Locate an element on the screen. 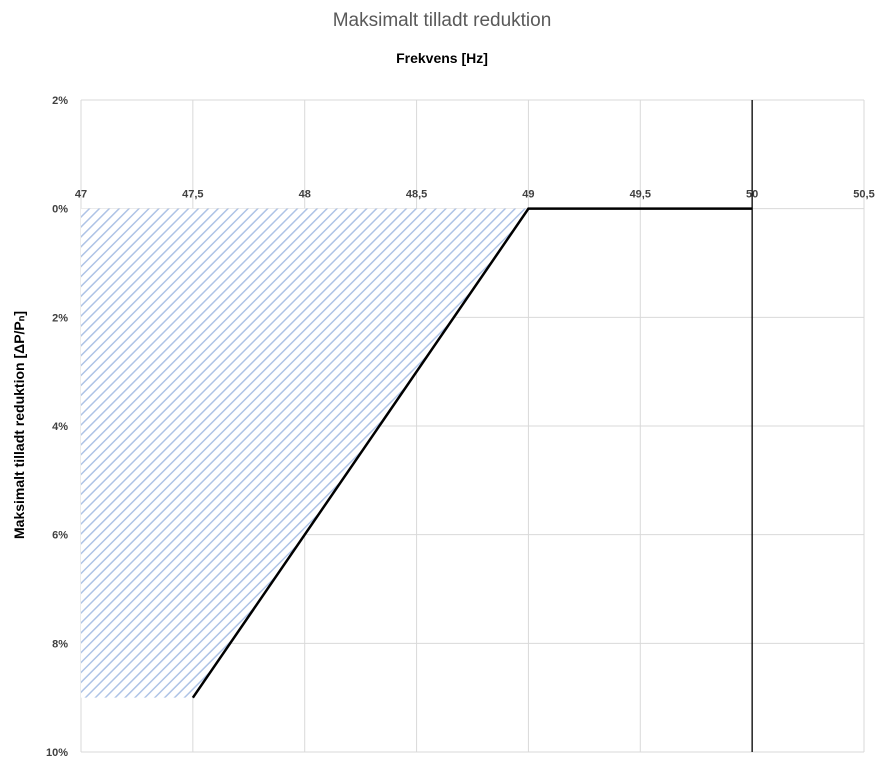  chart-title: Maksimalt tilladt reduktion is located at coordinates (442, 20).